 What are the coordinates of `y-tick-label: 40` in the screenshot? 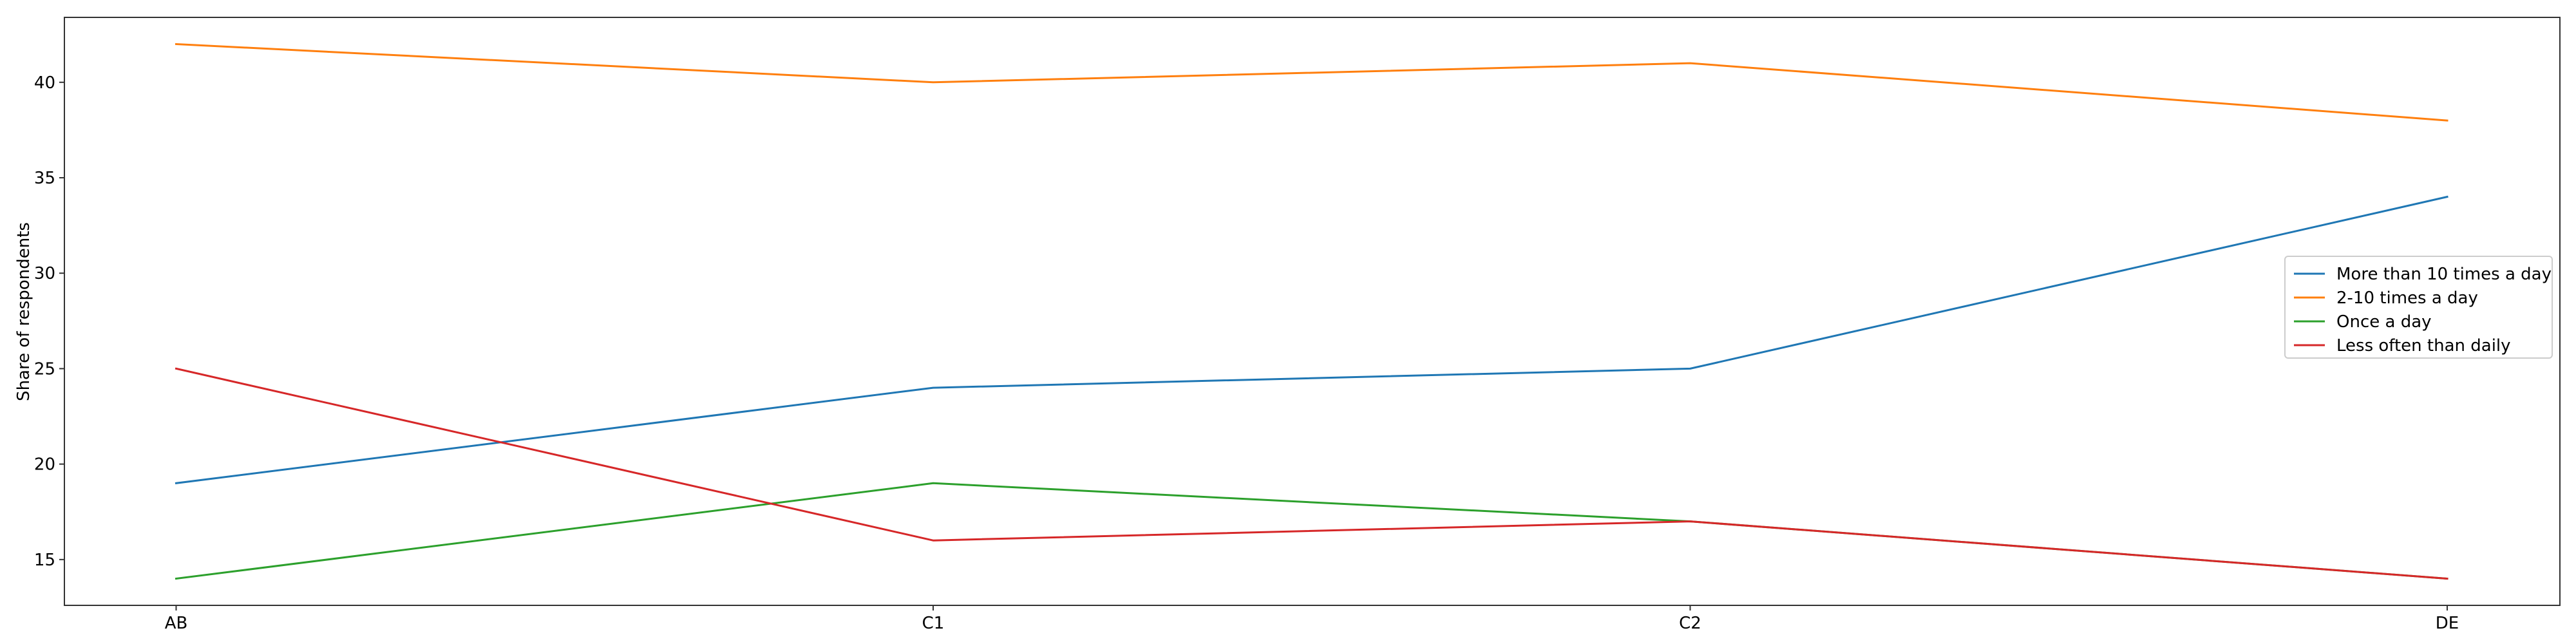 It's located at (44, 83).